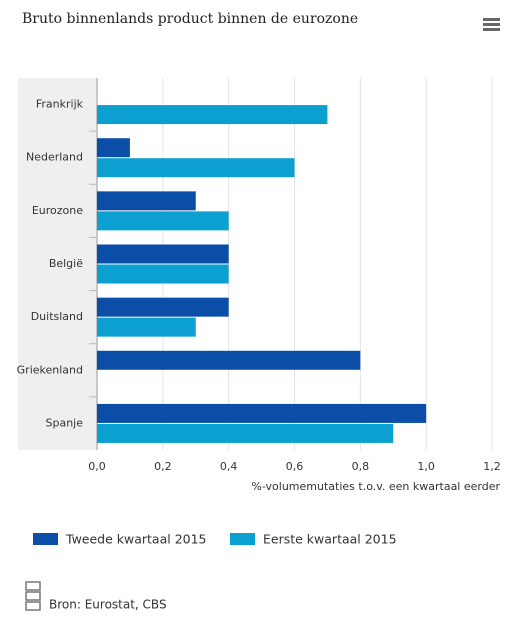 The image size is (525, 635). I want to click on x-tick-label: 0,2, so click(163, 466).